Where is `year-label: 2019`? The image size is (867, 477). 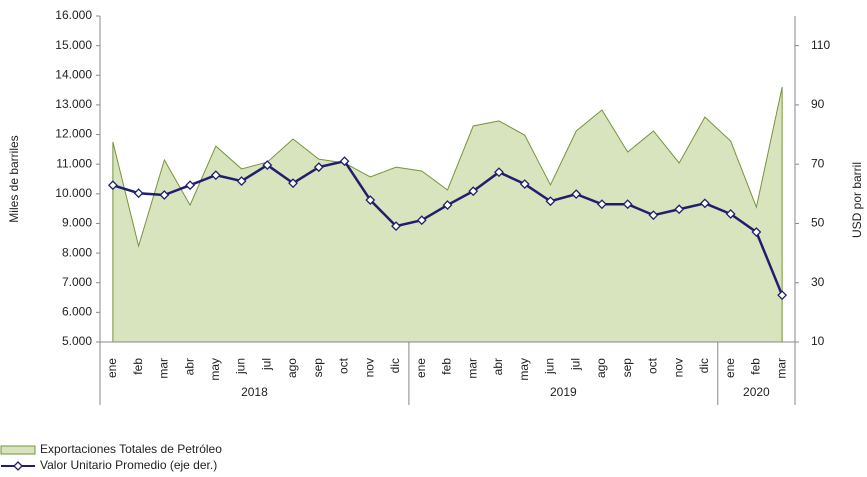 year-label: 2019 is located at coordinates (563, 392).